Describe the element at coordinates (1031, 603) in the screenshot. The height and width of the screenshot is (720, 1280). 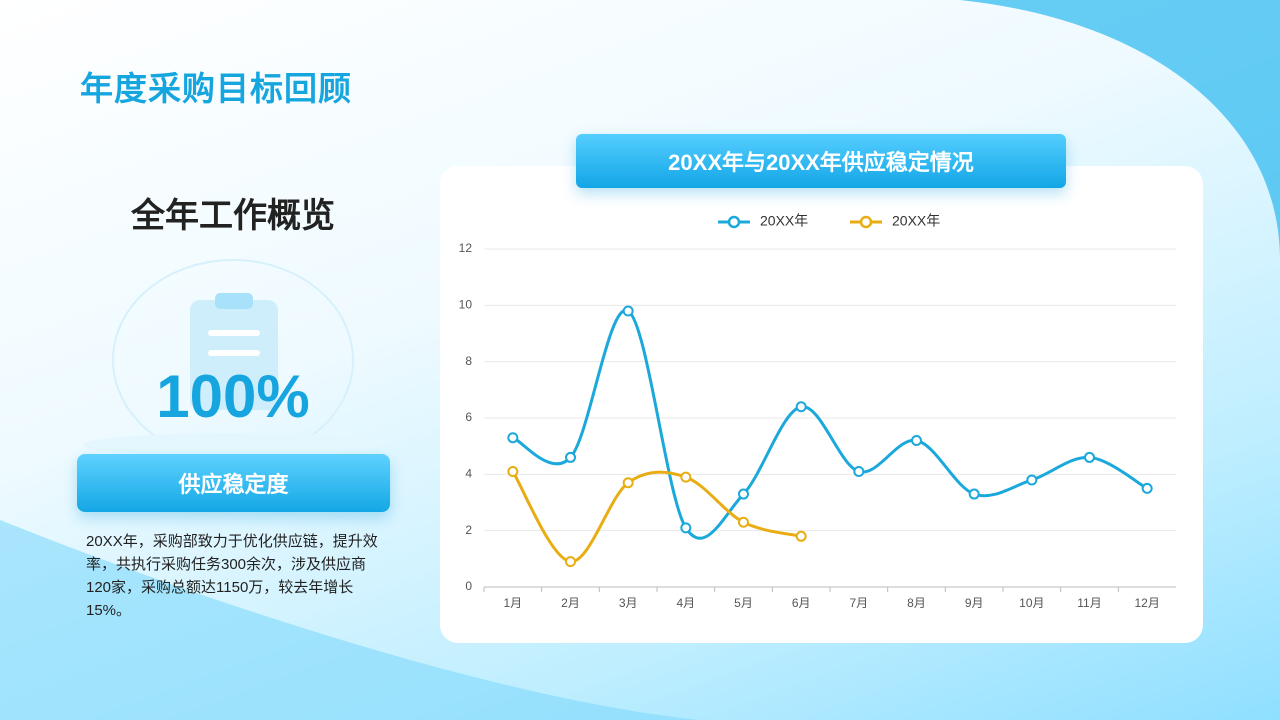
I see `x-tick-label: 10月` at that location.